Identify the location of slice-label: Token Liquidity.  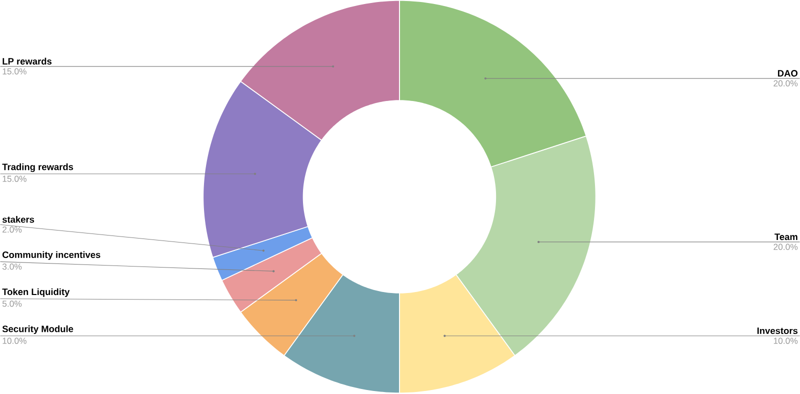
(36, 293).